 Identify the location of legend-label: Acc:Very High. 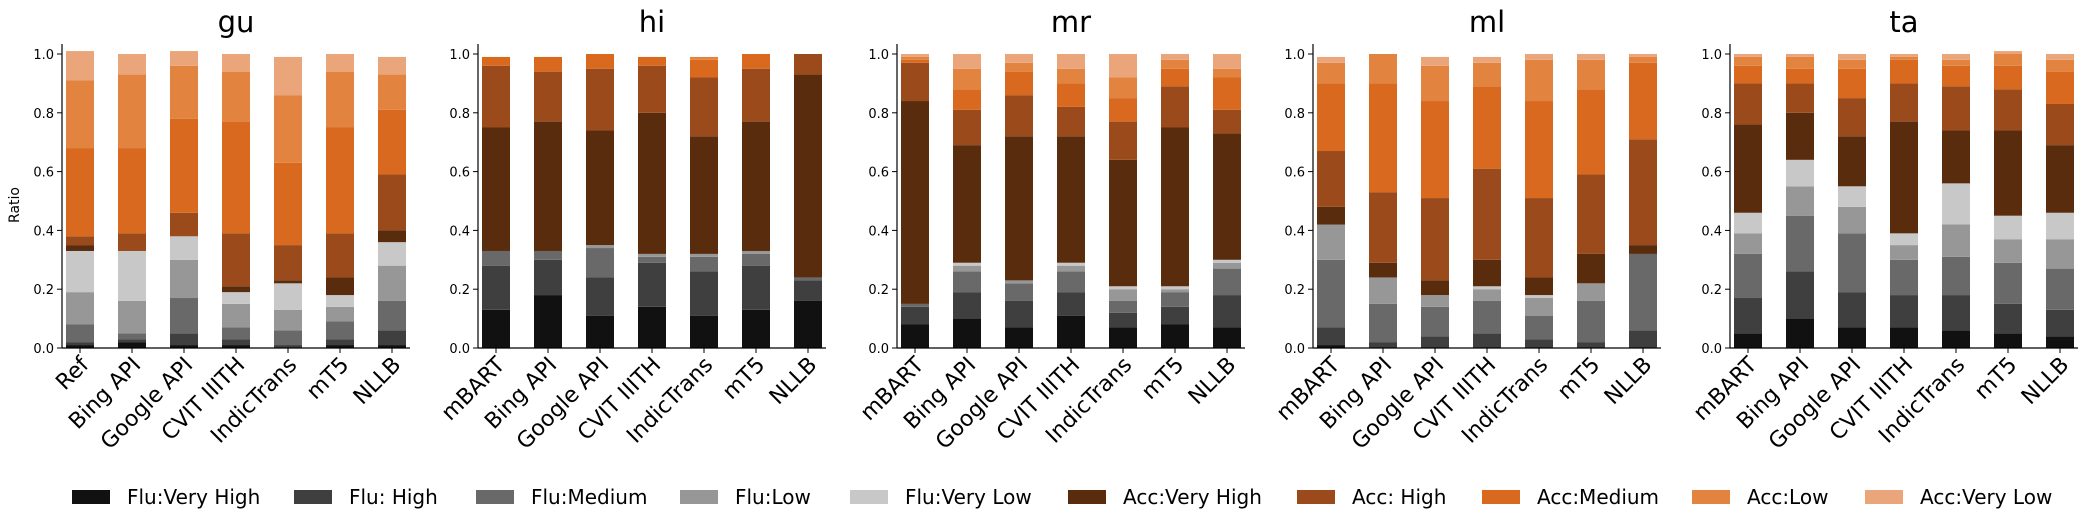
(1192, 497).